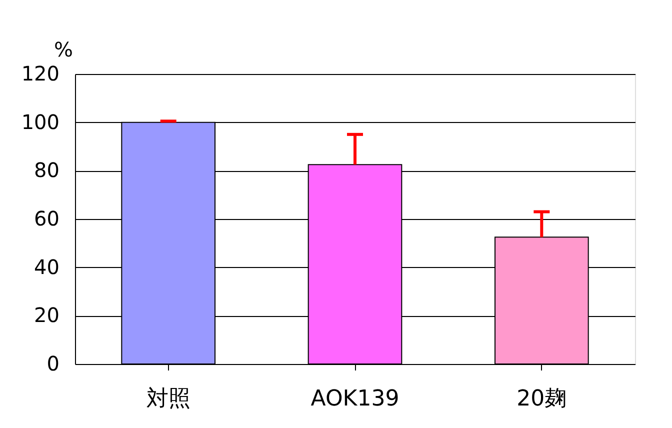  Describe the element at coordinates (168, 399) in the screenshot. I see `x-tick-label: 対照` at that location.